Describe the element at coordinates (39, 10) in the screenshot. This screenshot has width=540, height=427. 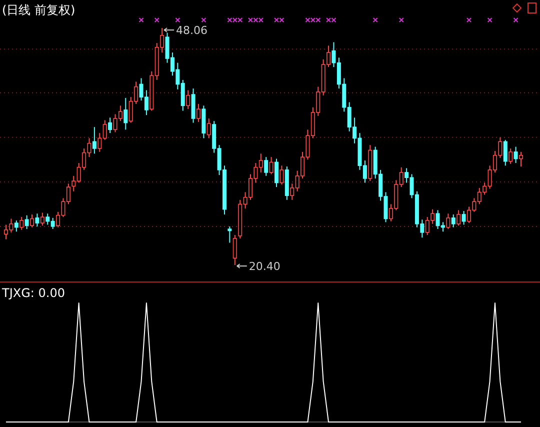
I see `chart-title: (日线 前复权)` at that location.